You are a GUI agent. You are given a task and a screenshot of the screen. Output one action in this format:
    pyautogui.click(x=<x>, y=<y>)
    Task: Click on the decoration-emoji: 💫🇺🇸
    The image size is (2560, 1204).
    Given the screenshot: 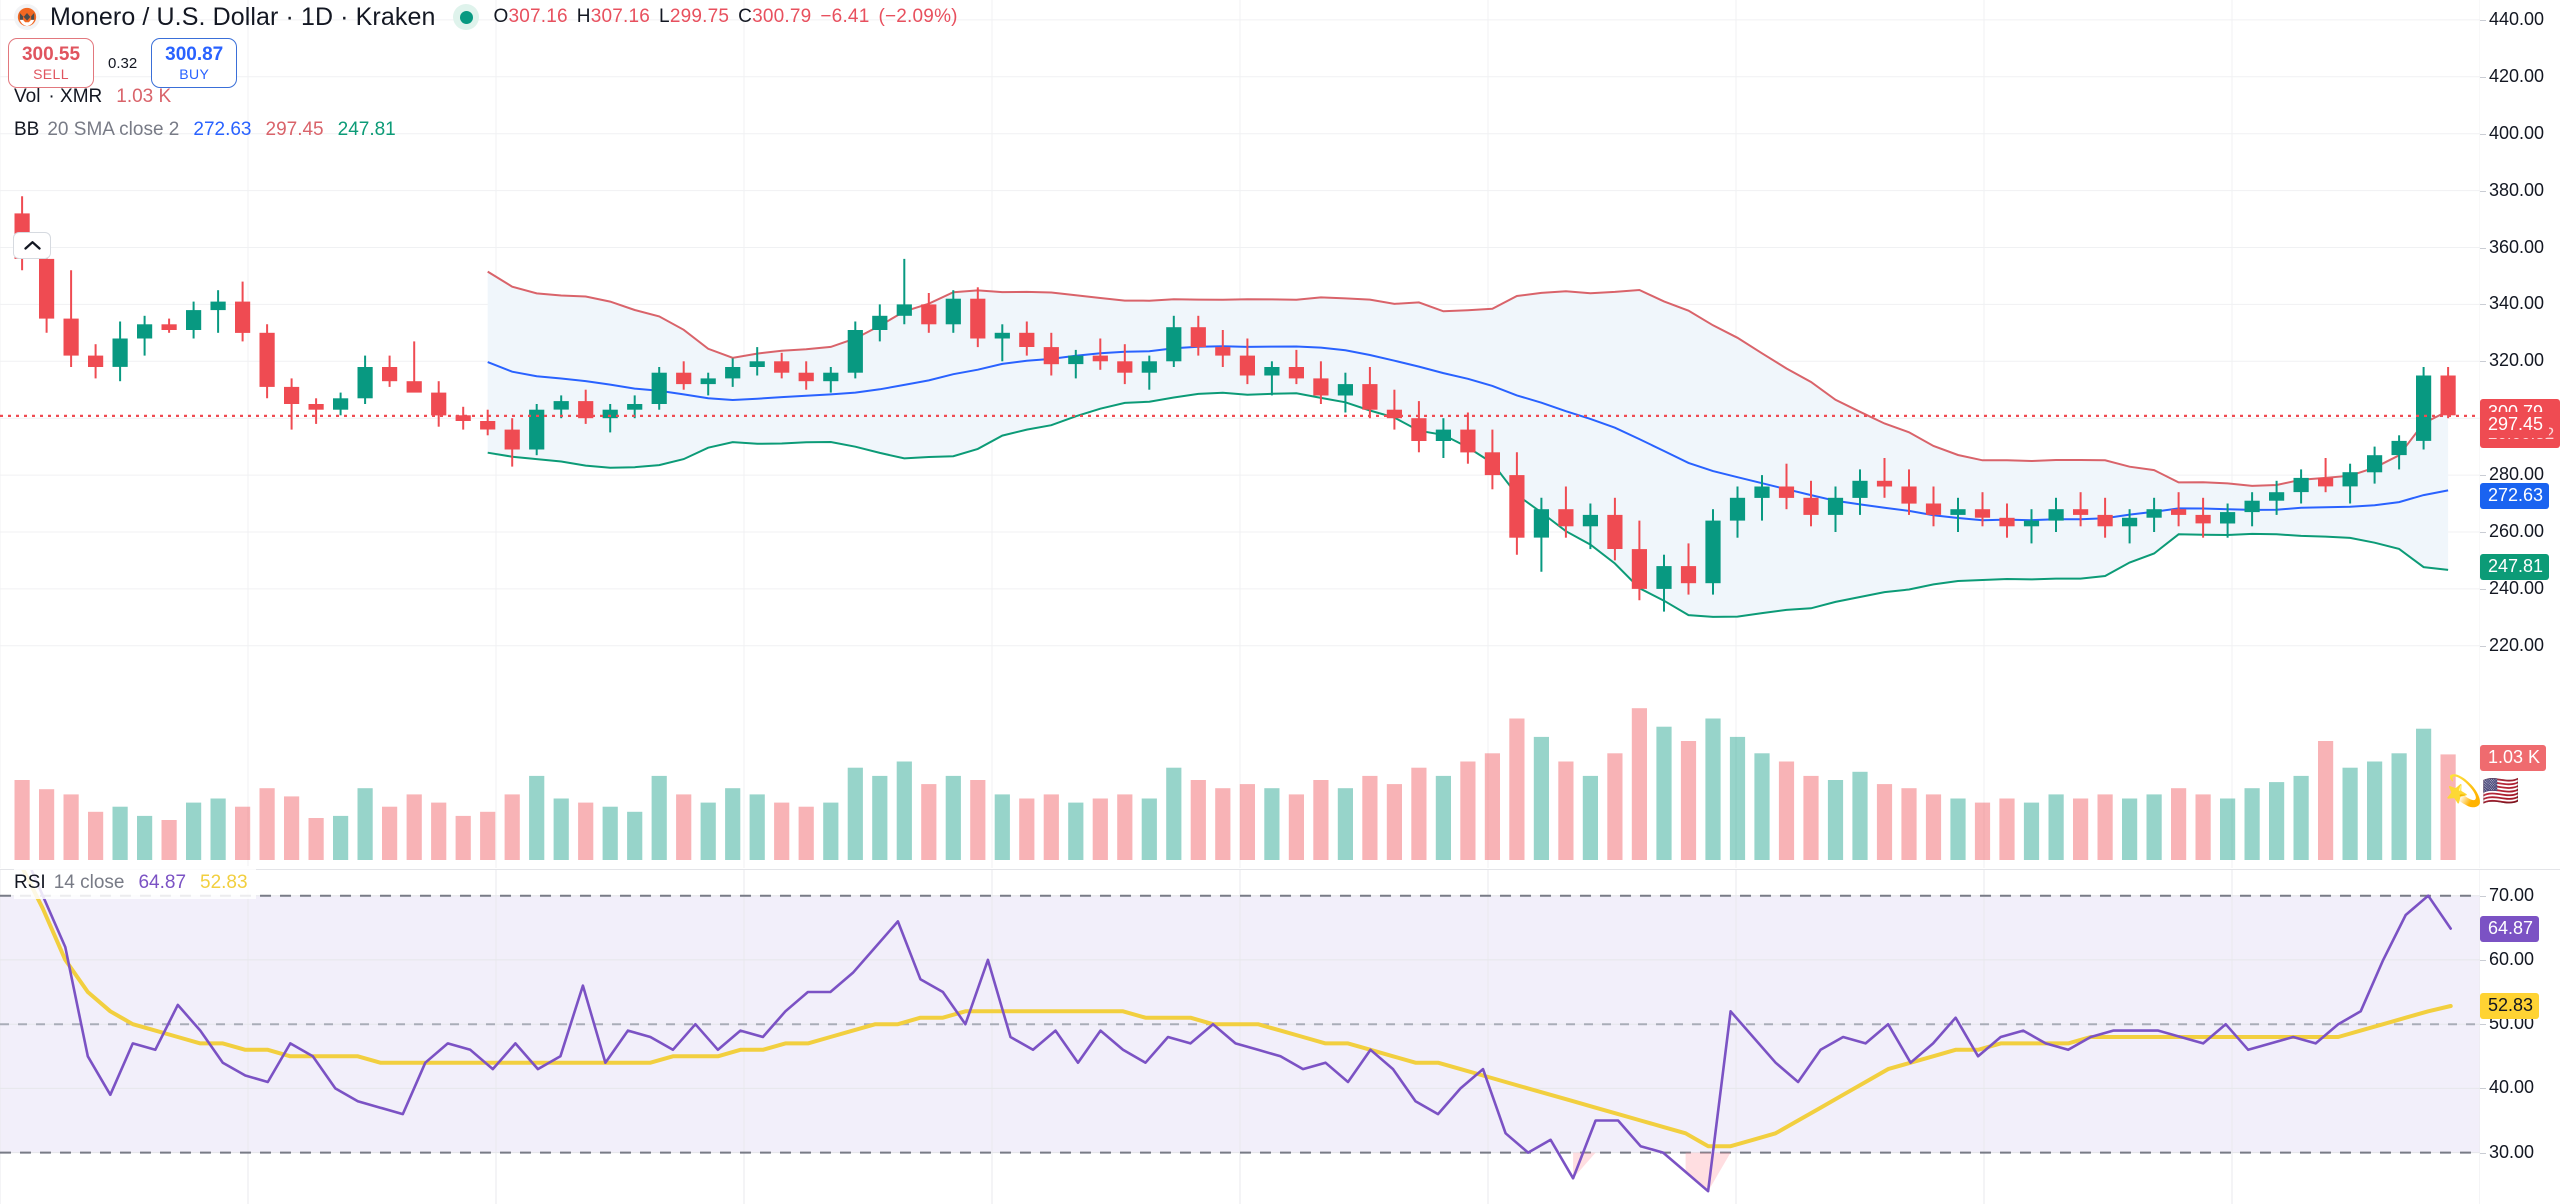 What is the action you would take?
    pyautogui.click(x=2482, y=791)
    